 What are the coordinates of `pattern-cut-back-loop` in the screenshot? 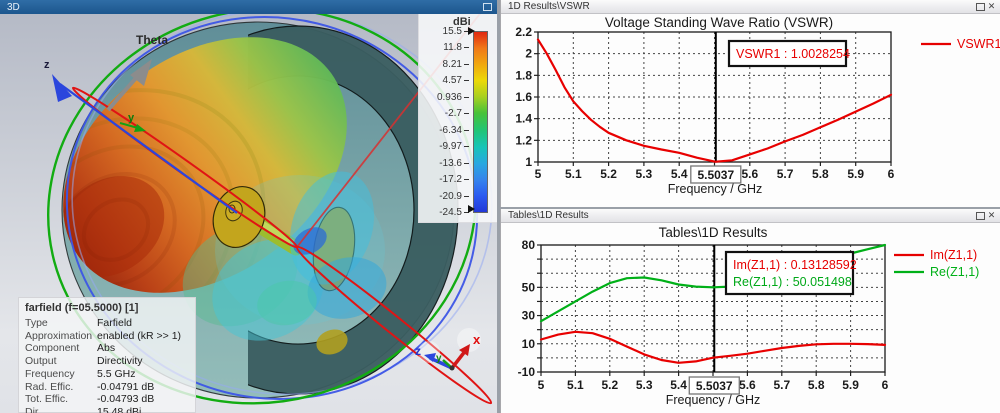 It's located at (394, 325).